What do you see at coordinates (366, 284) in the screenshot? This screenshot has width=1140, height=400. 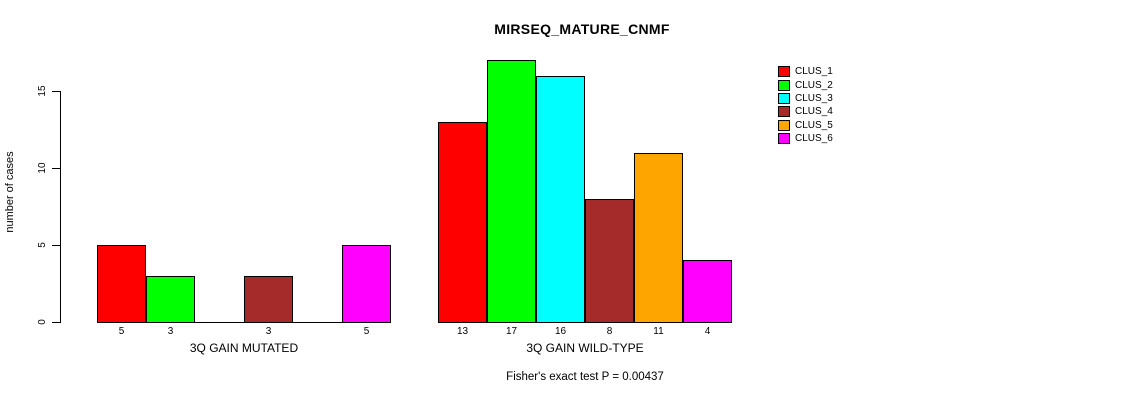 I see `bar-clus_6-group1` at bounding box center [366, 284].